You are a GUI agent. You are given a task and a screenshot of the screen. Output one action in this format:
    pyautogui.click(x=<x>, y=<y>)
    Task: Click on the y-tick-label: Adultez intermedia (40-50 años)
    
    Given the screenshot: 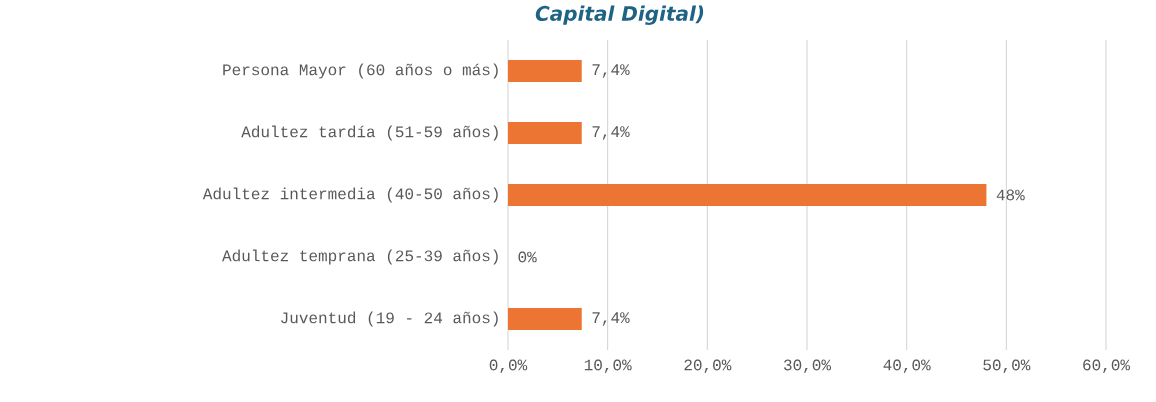 What is the action you would take?
    pyautogui.click(x=350, y=195)
    